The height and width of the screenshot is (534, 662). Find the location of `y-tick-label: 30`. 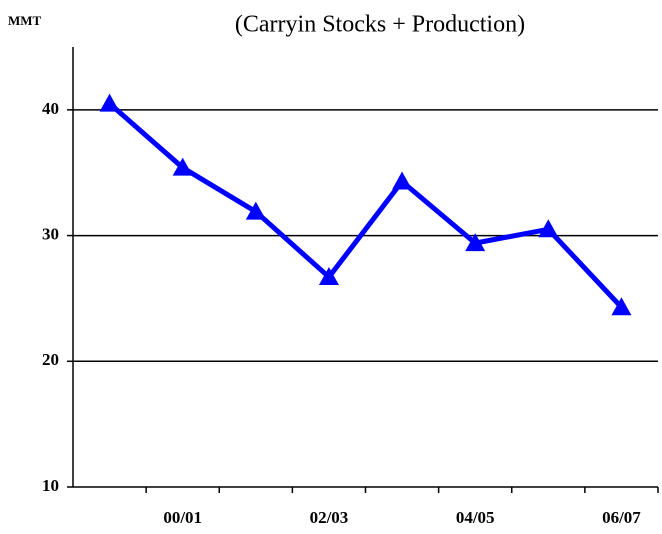

y-tick-label: 30 is located at coordinates (50, 233).